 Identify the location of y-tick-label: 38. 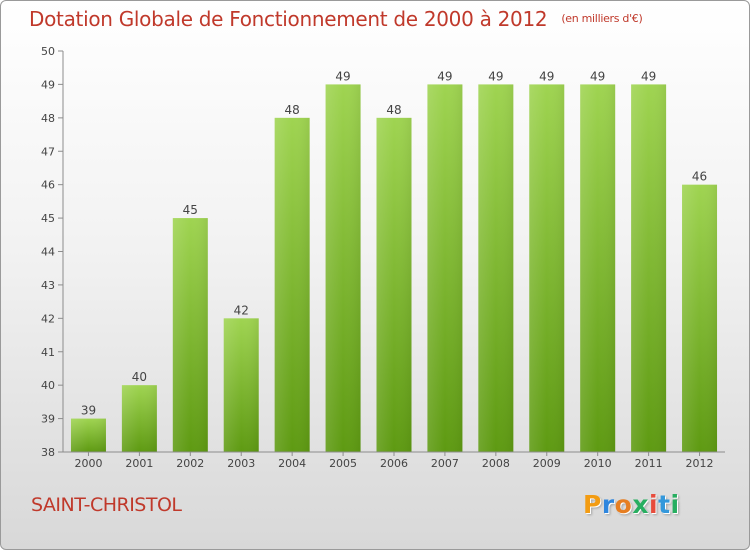
(48, 452).